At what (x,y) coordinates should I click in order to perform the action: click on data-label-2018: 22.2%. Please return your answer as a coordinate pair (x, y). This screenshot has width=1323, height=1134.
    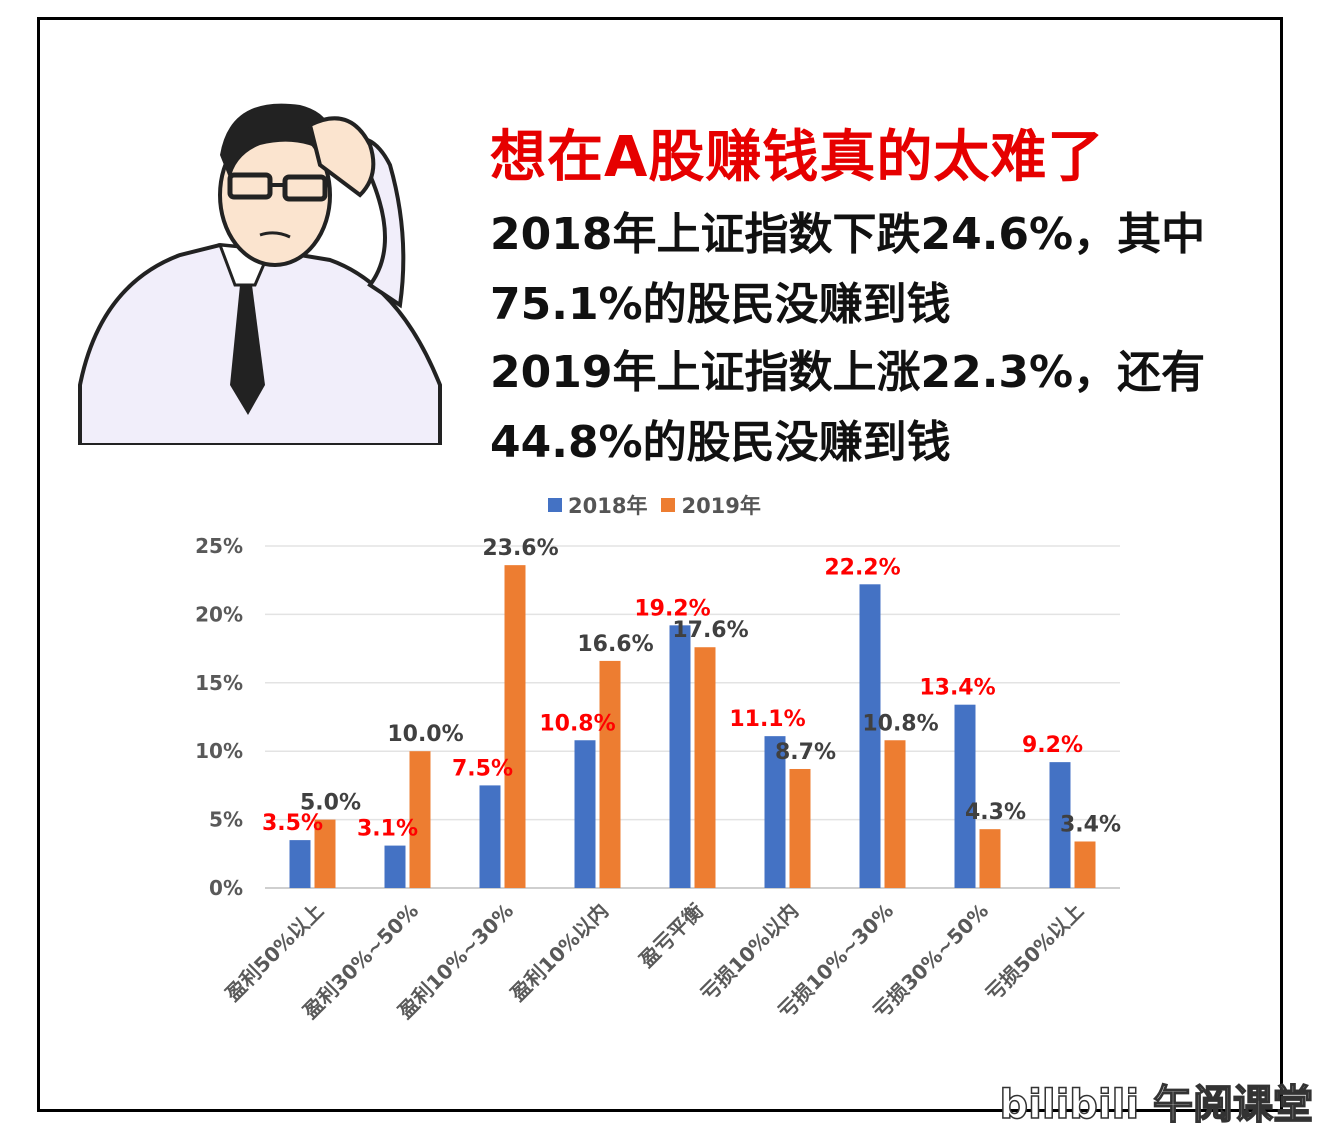
    Looking at the image, I should click on (862, 567).